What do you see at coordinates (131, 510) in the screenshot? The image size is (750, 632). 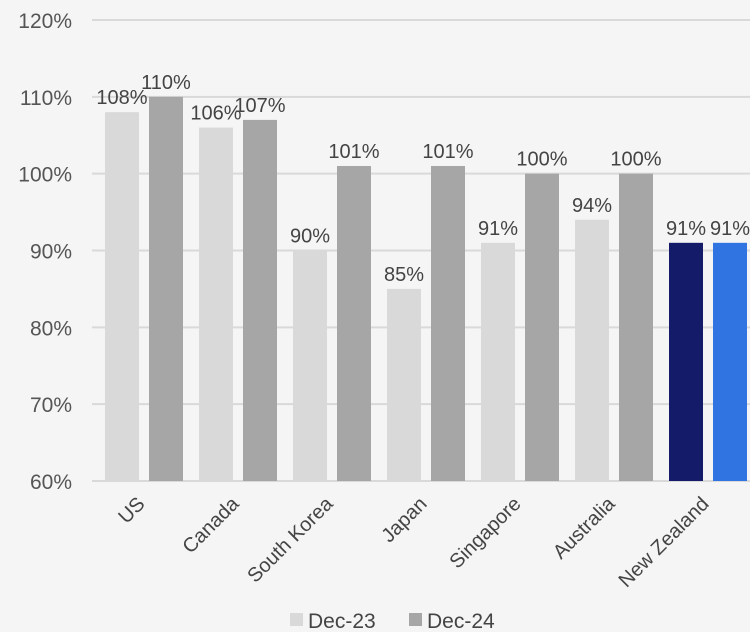 I see `category-label-us: US` at bounding box center [131, 510].